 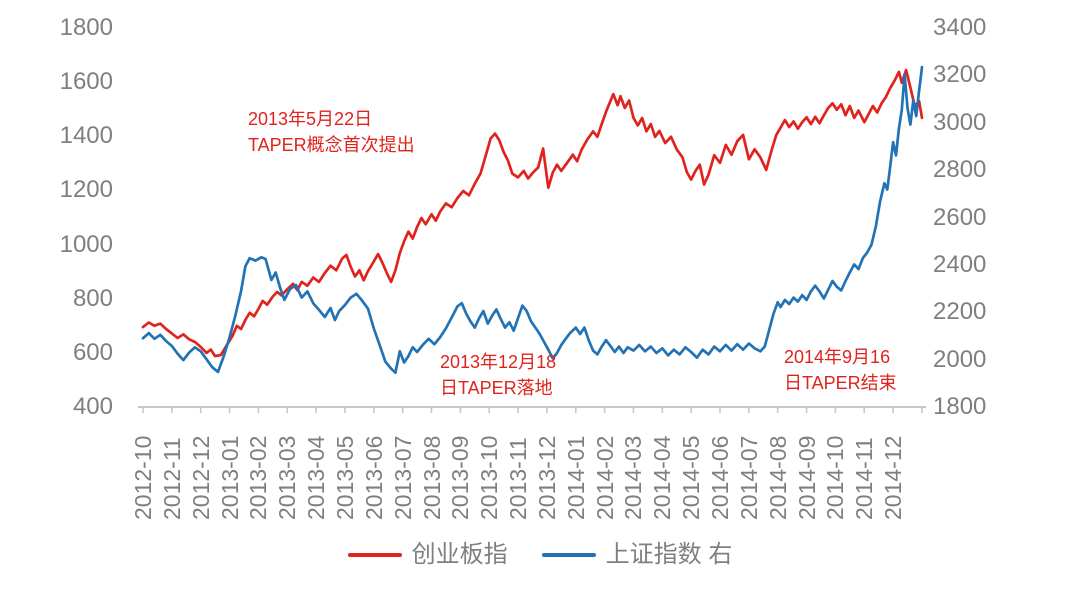 I want to click on x-axis-label: 2013-05, so click(x=344, y=477).